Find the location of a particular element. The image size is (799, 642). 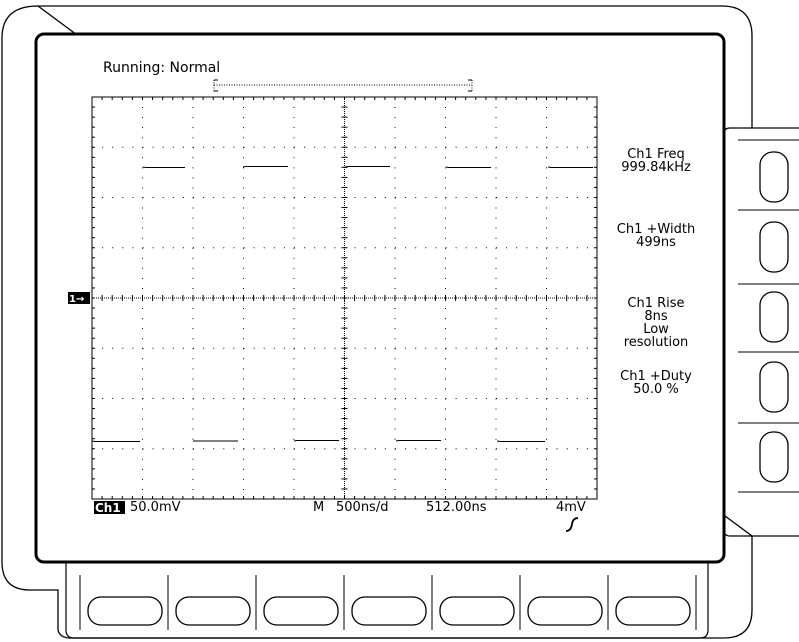

readout-channel: Ch1 is located at coordinates (108, 508).